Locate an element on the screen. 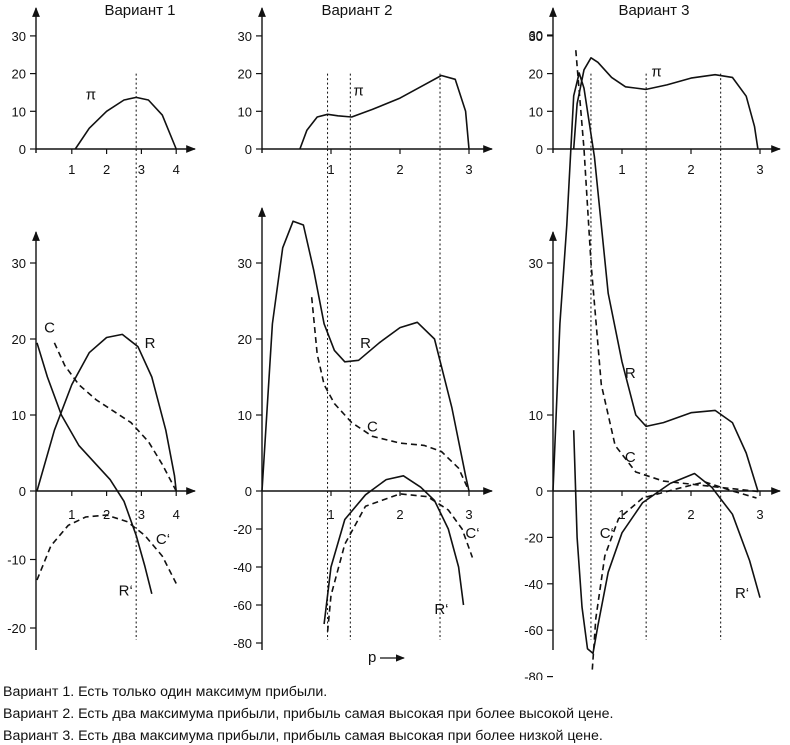  value-y-tick-label: 60 is located at coordinates (536, 35).